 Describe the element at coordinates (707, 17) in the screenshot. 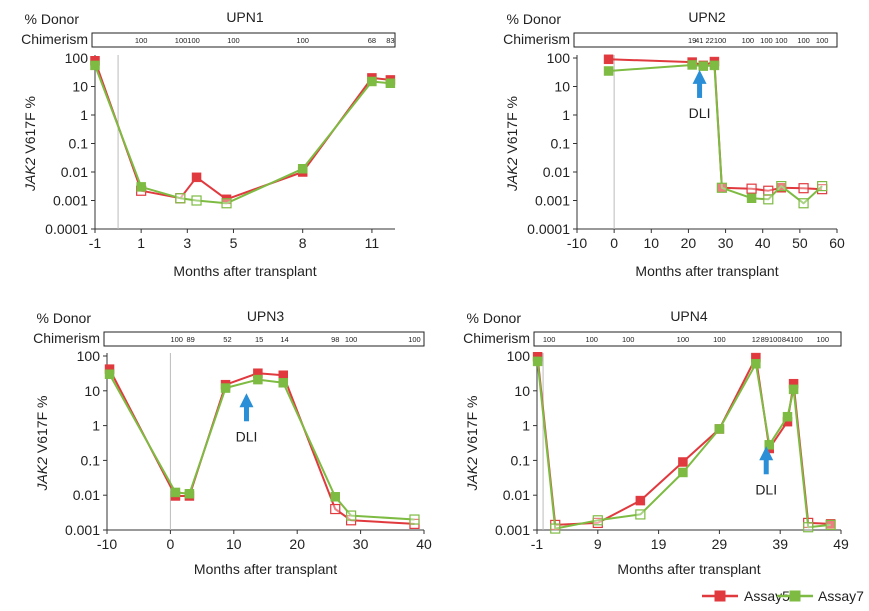

I see `panel-title: UPN2` at that location.